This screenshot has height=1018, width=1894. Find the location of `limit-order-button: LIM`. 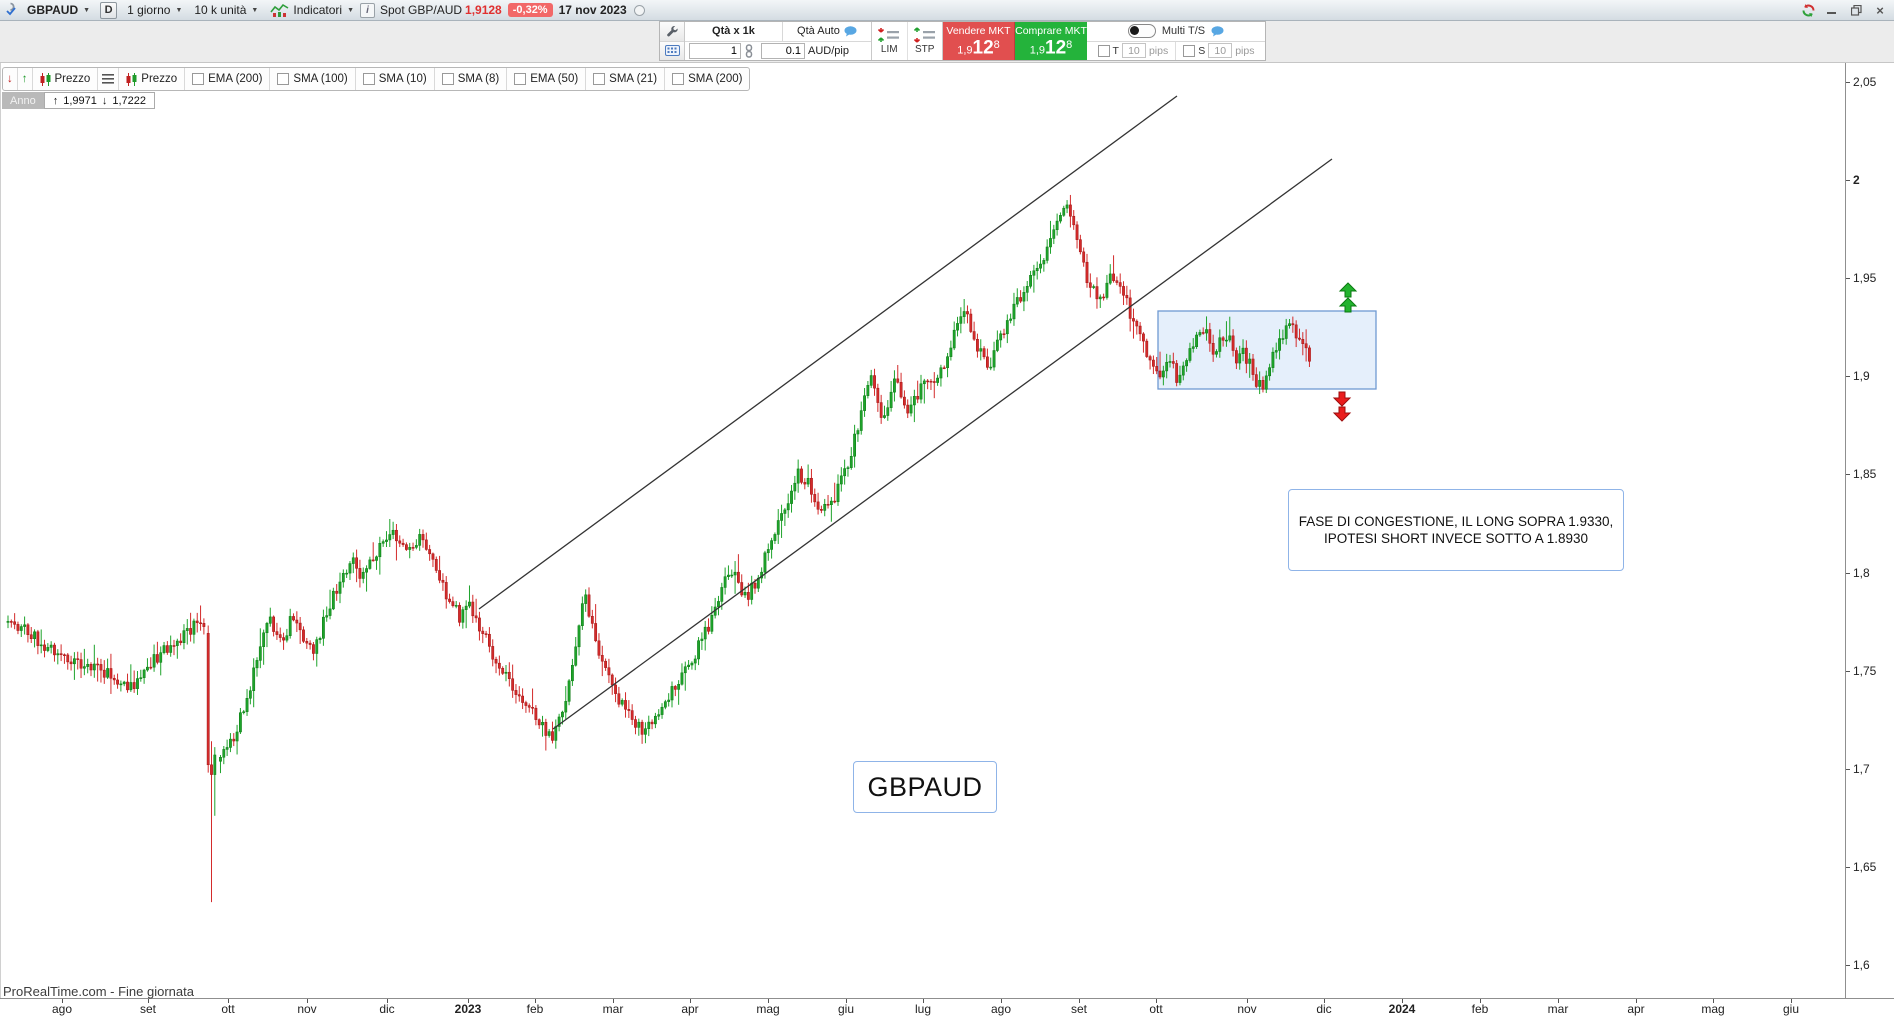

limit-order-button: LIM is located at coordinates (890, 41).